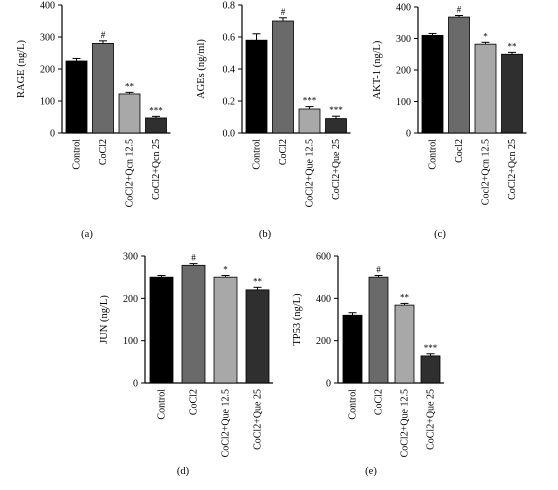  What do you see at coordinates (87, 234) in the screenshot?
I see `panel-label: (a)` at bounding box center [87, 234].